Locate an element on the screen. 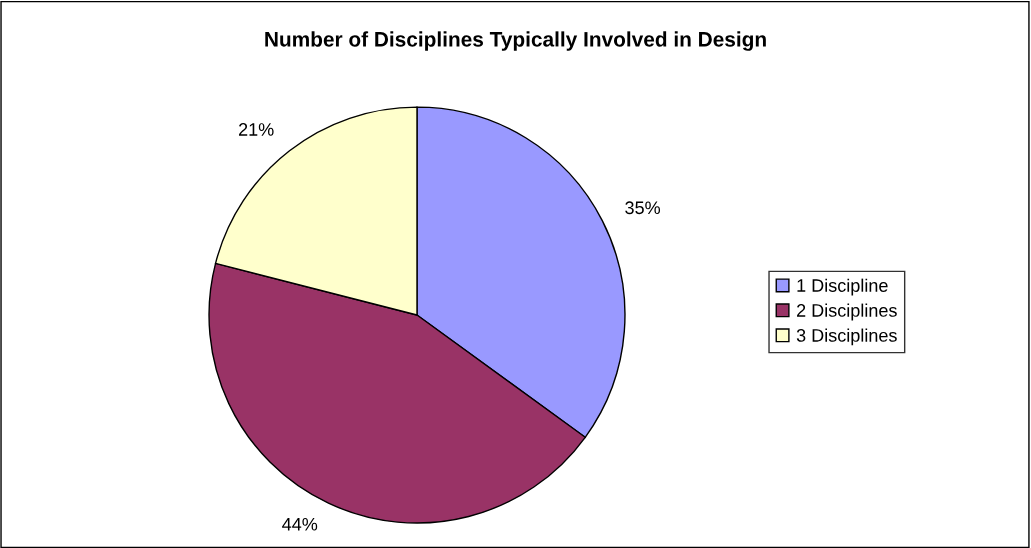 The image size is (1031, 548). legend-label: 2 Disciplines is located at coordinates (847, 312).